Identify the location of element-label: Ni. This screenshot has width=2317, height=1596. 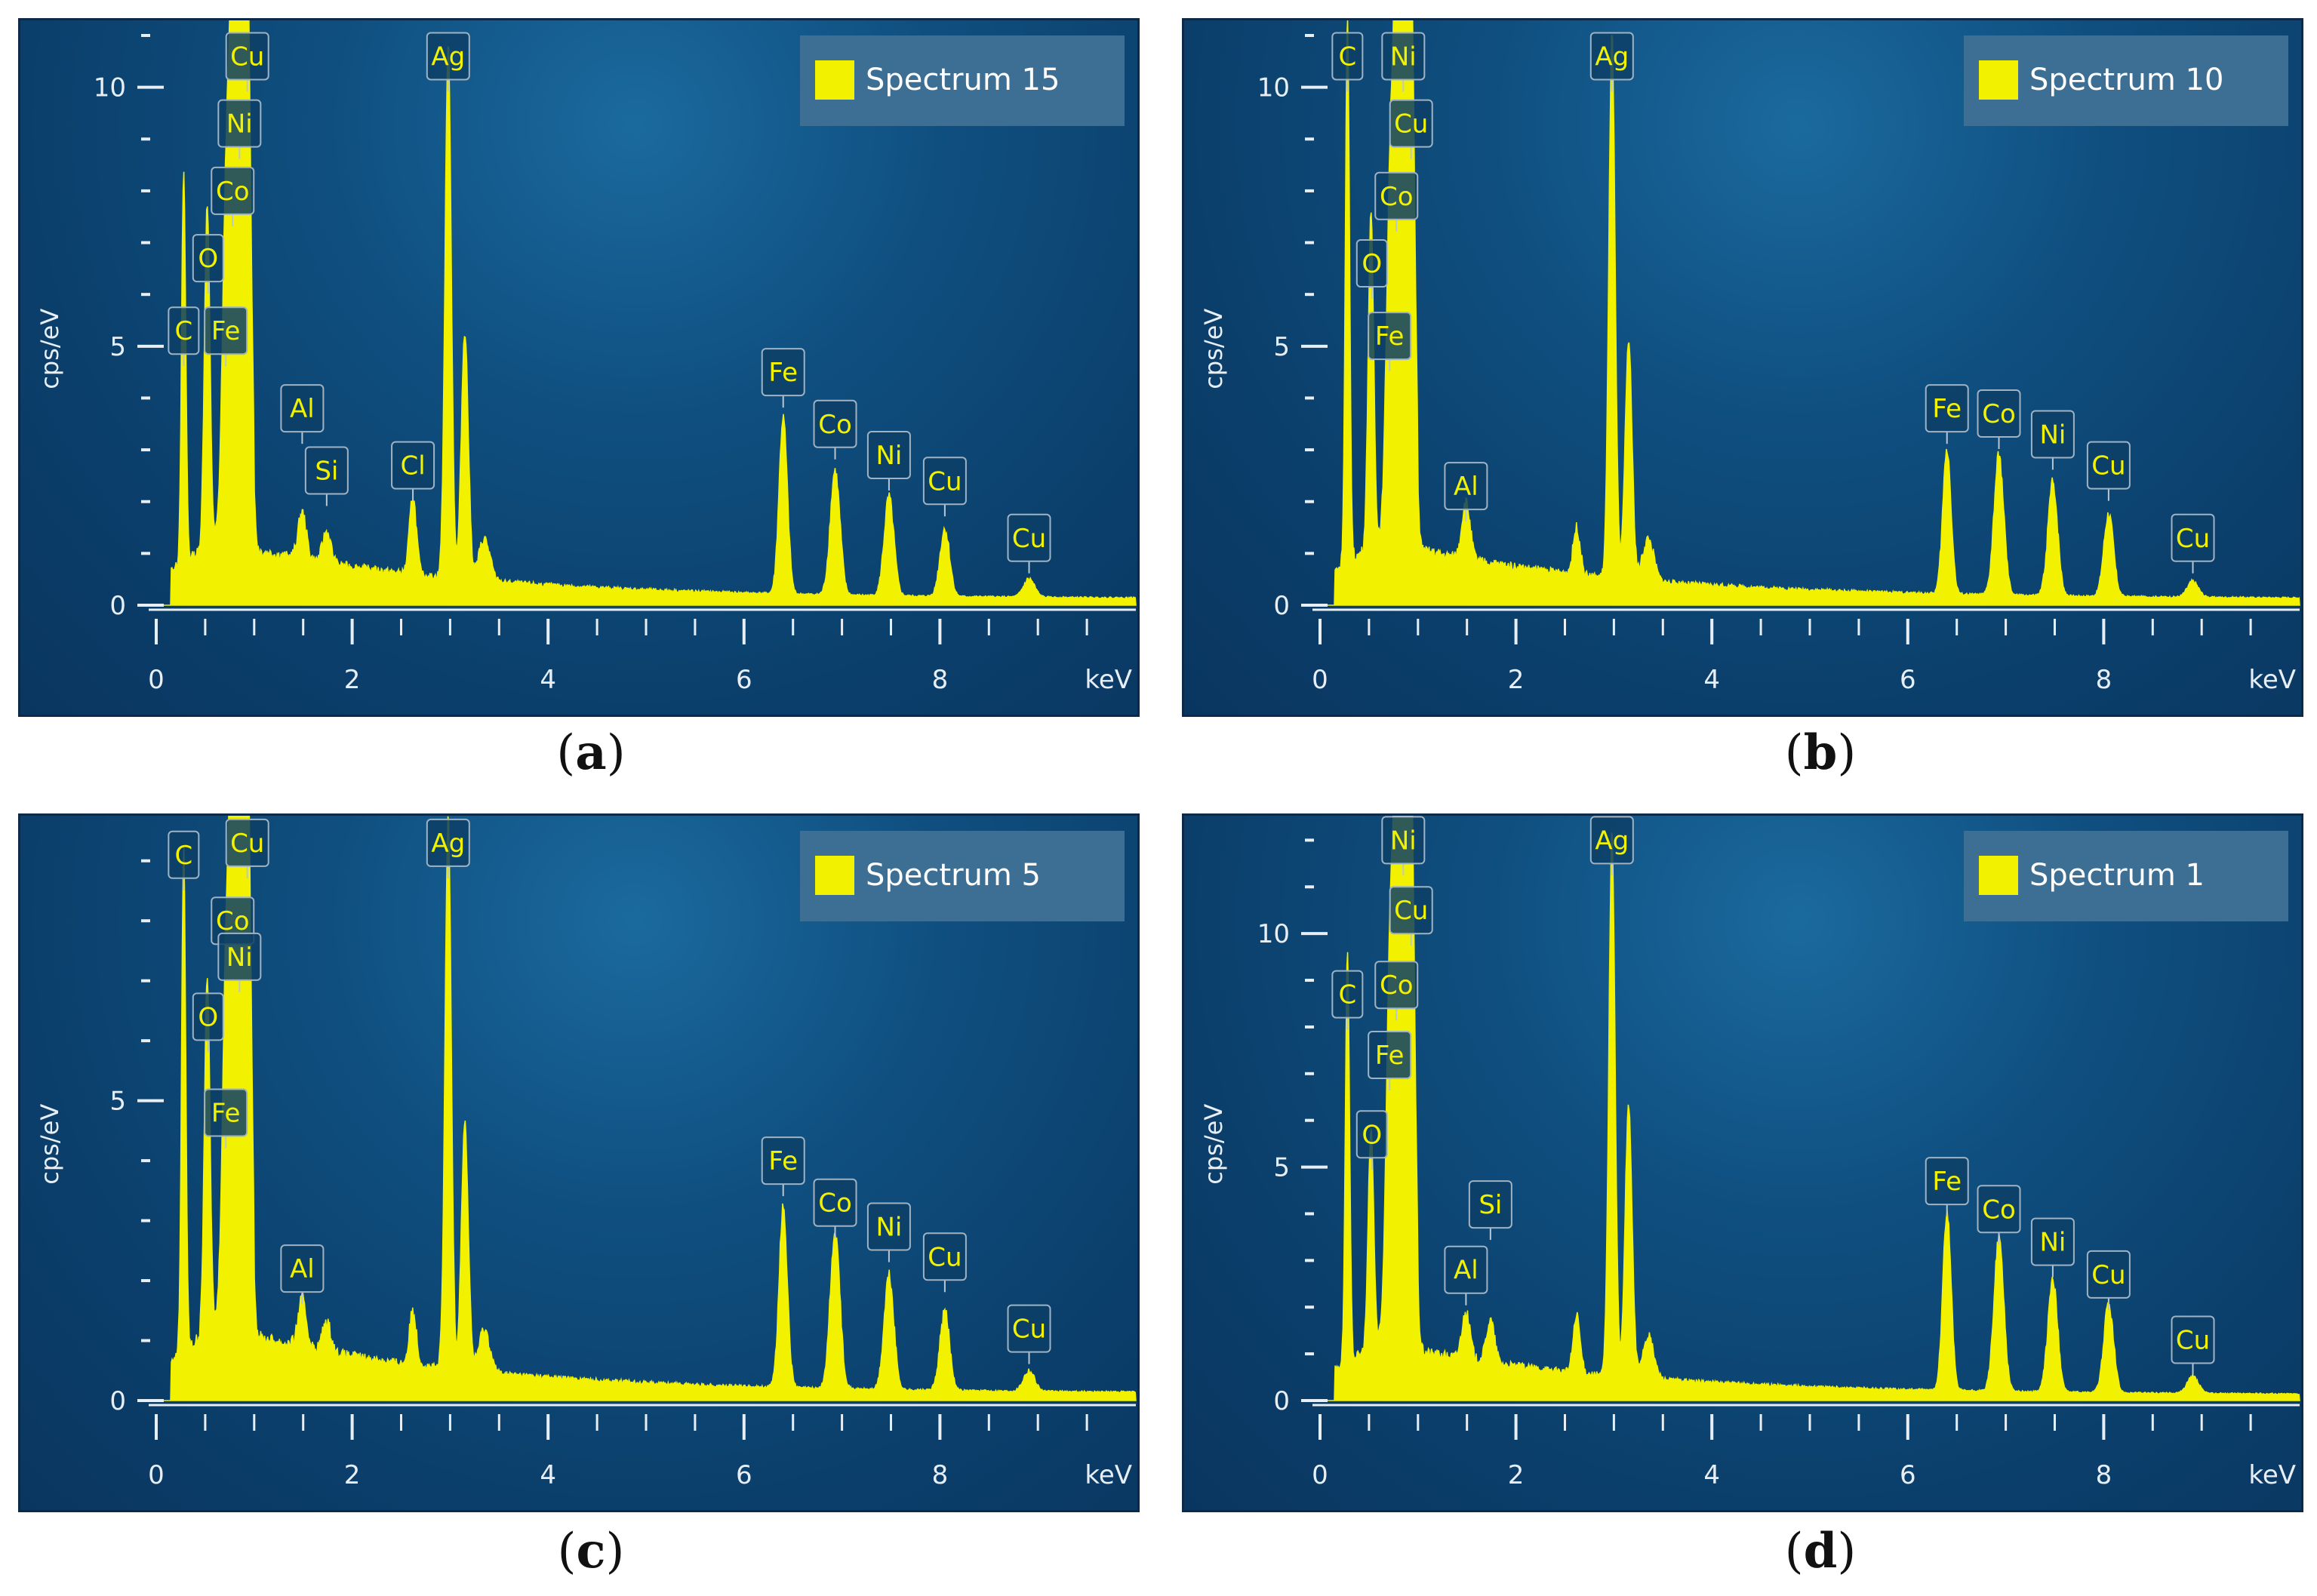
(1404, 62).